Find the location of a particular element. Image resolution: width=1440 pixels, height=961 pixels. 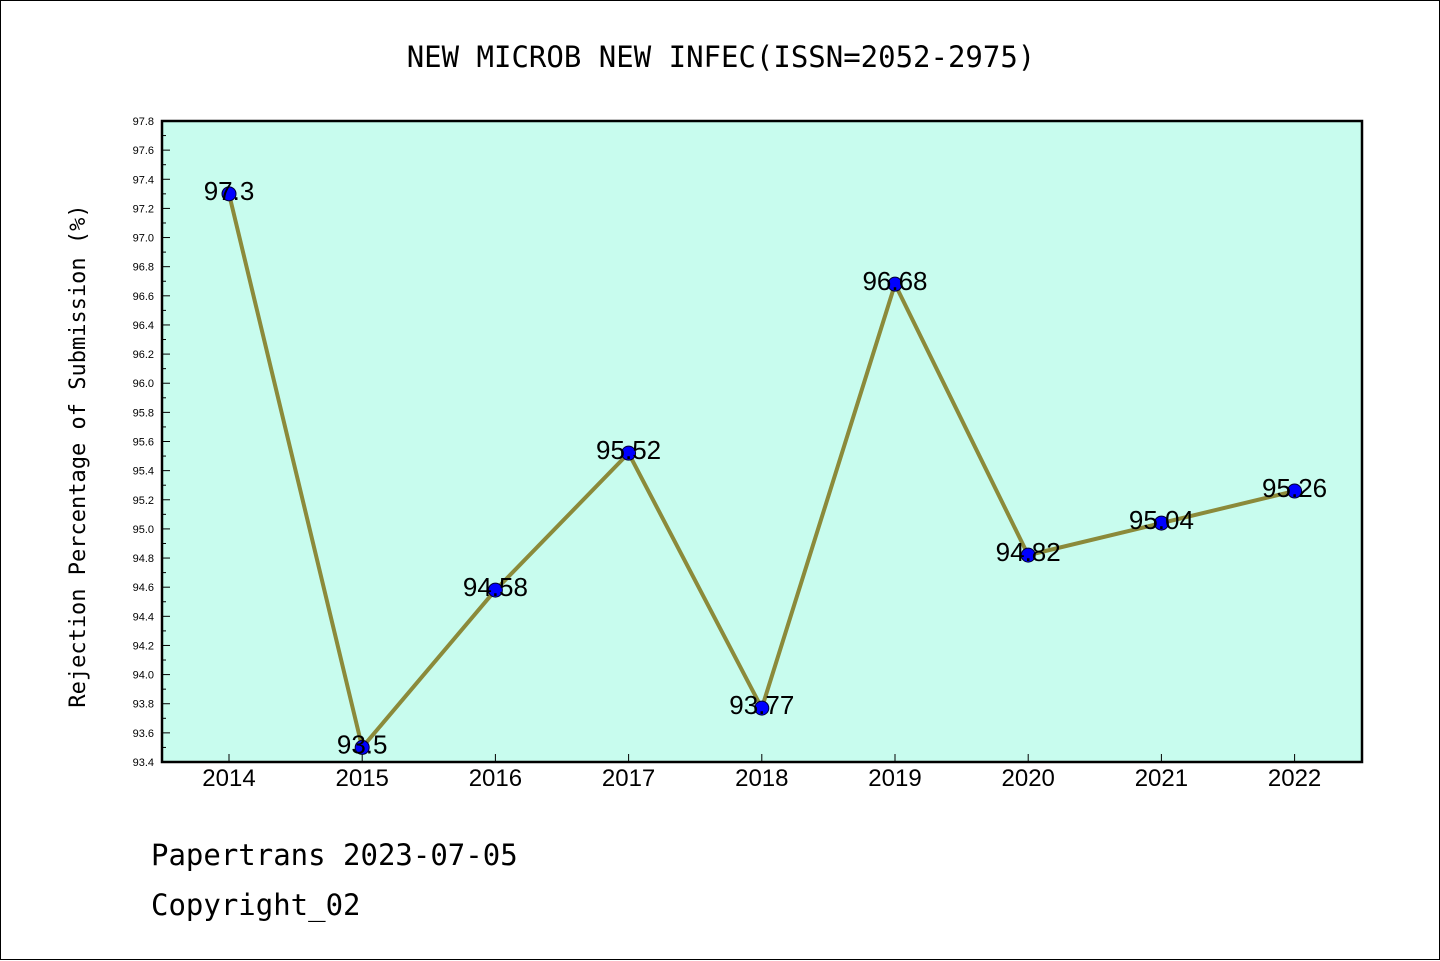

y-tick-label: 96.6 is located at coordinates (143, 297).